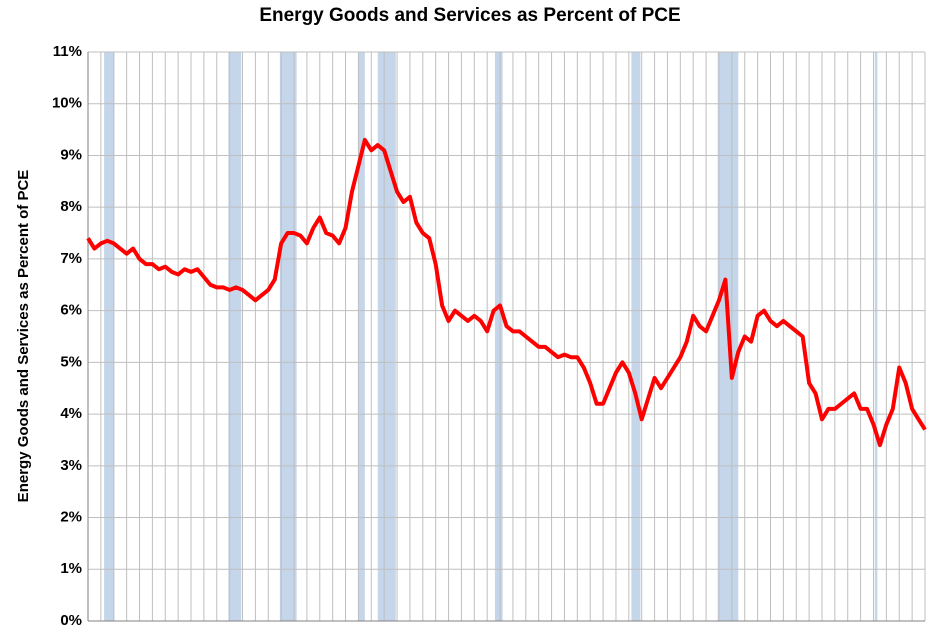 The height and width of the screenshot is (630, 933). What do you see at coordinates (71, 568) in the screenshot?
I see `y-tick-label: 1%` at bounding box center [71, 568].